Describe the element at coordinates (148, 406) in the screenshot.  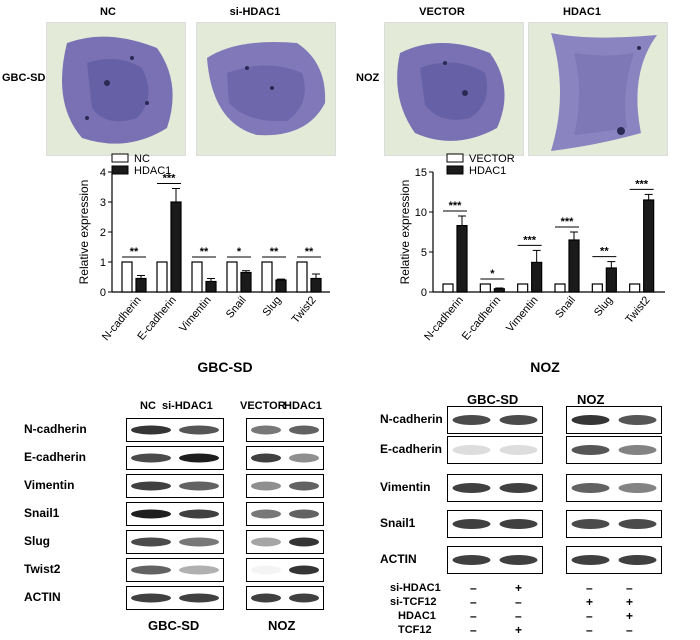
I see `lane-label-nc: NC` at that location.